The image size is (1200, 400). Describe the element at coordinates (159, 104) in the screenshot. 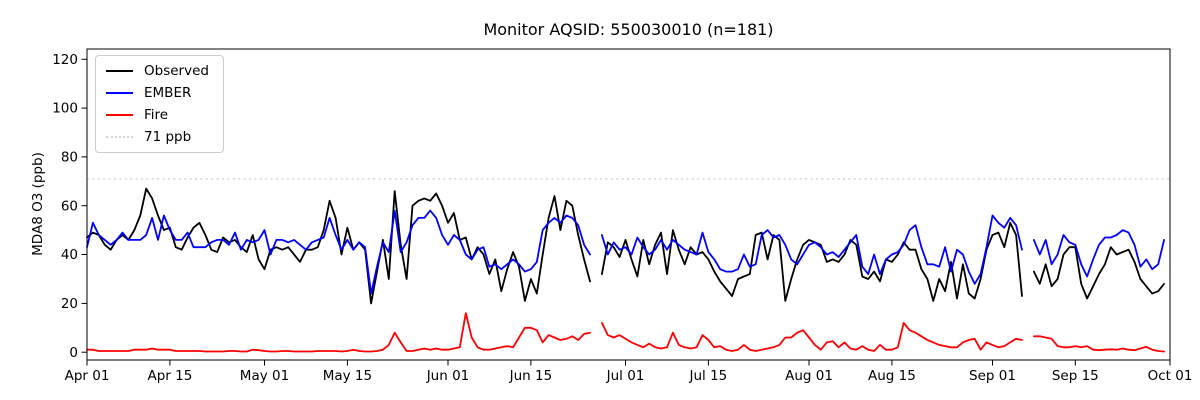

I see `legend: Observed EMBER Fire 71 ppb` at that location.